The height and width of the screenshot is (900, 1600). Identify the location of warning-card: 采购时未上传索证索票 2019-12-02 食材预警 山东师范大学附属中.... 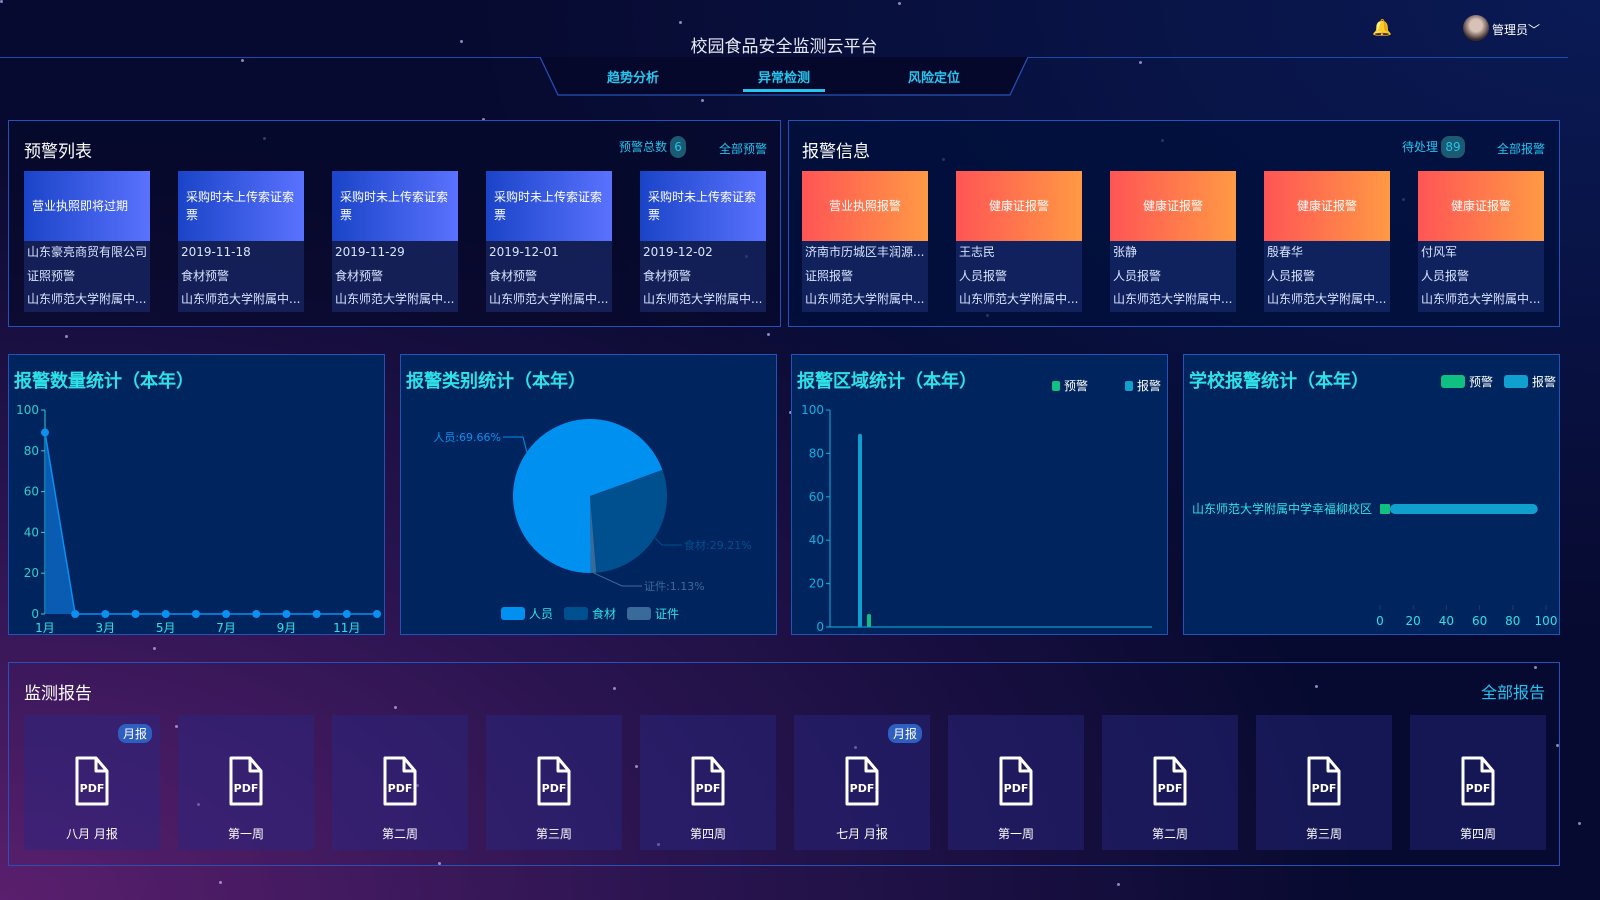
(703, 241).